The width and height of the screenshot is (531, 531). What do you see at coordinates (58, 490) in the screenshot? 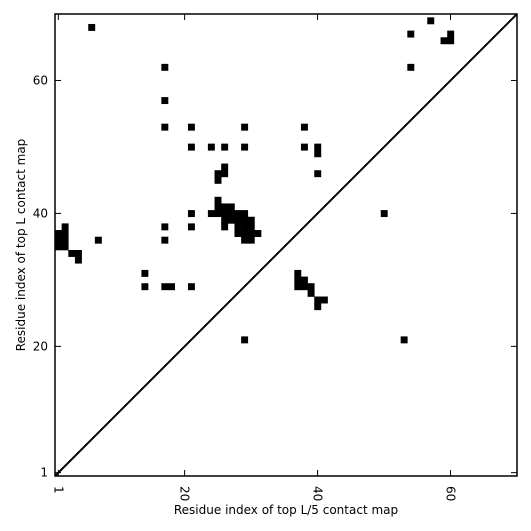
I see `x-tick-label: 1` at bounding box center [58, 490].